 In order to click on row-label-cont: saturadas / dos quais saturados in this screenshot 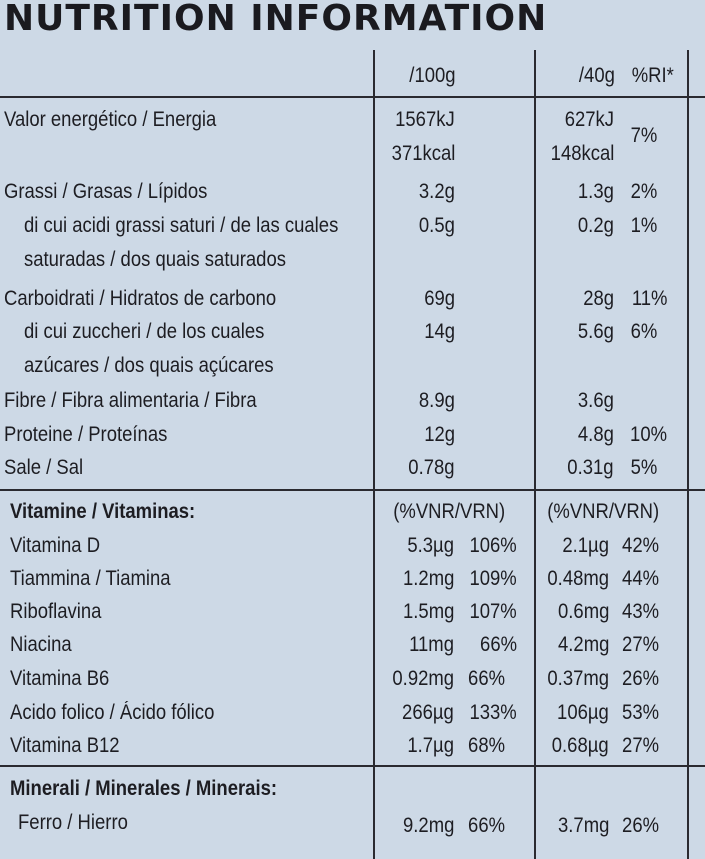, I will do `click(155, 259)`.